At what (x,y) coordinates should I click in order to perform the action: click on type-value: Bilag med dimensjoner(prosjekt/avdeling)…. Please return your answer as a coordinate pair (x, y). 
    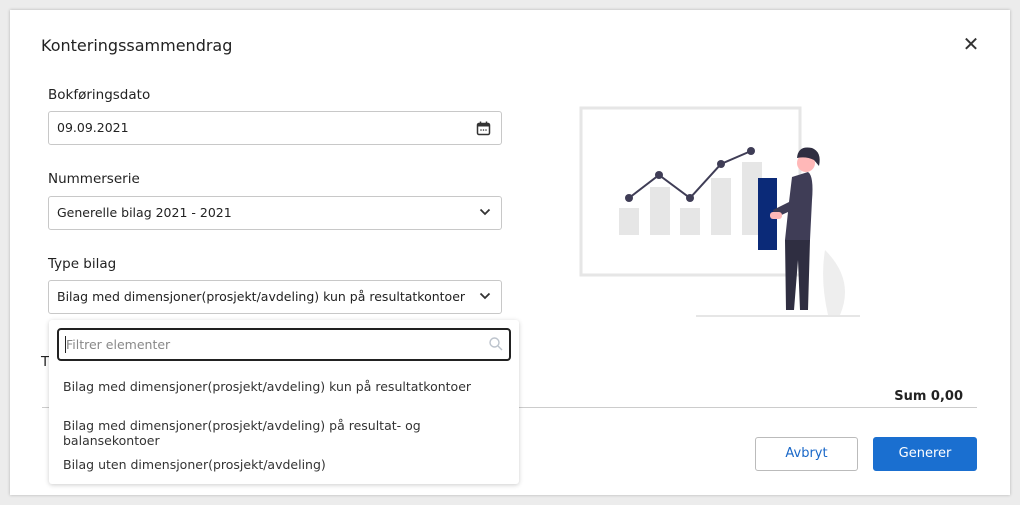
    Looking at the image, I should click on (261, 296).